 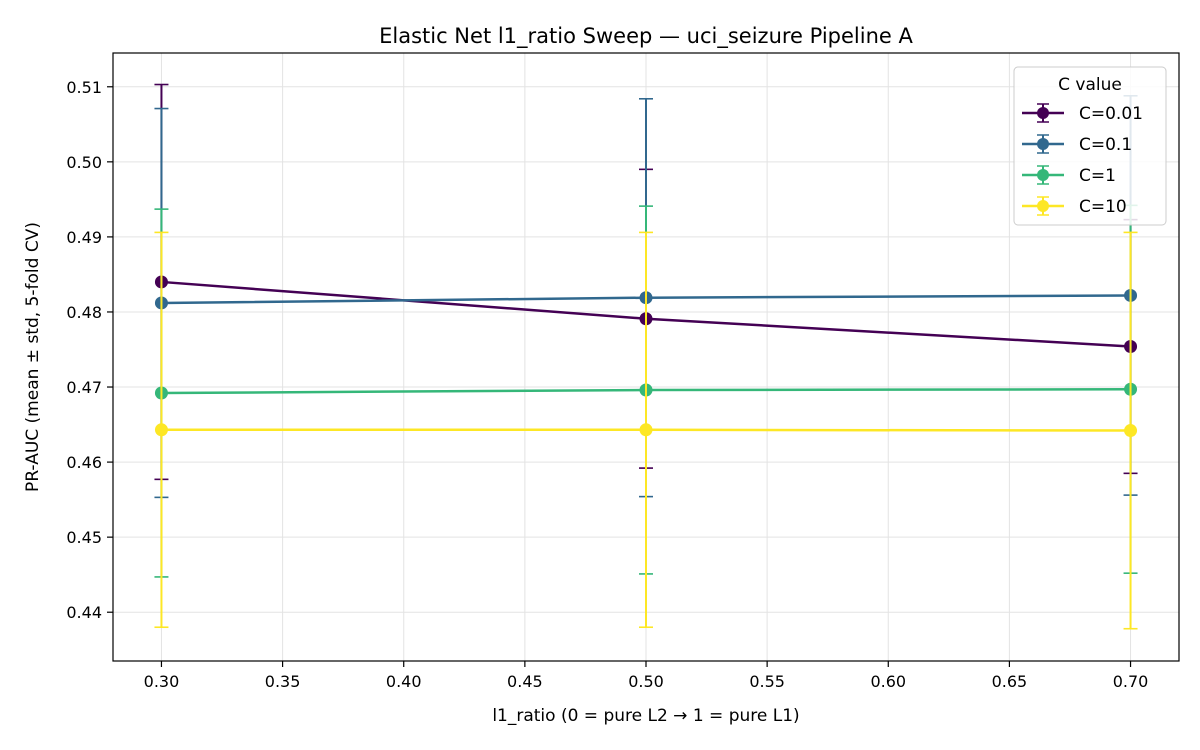 I want to click on legend-box, so click(x=1090, y=146).